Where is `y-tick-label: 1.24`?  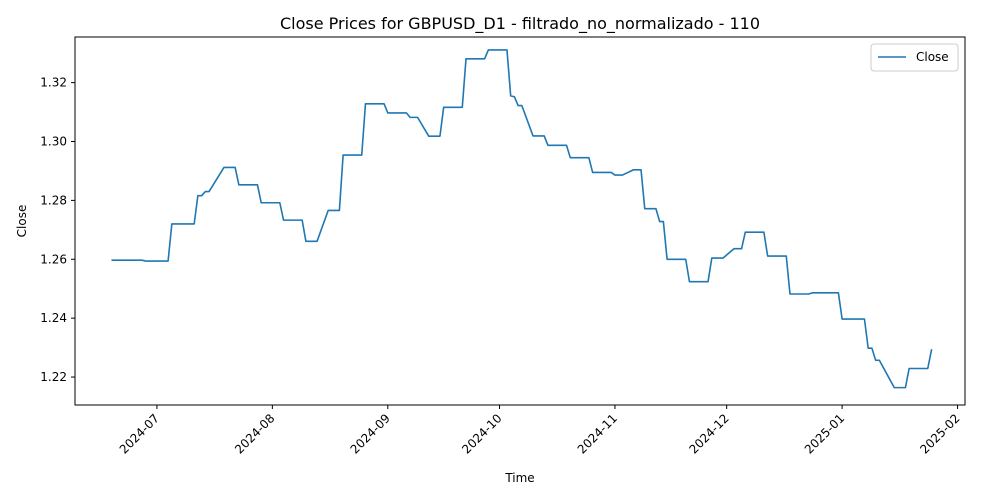 y-tick-label: 1.24 is located at coordinates (53, 318).